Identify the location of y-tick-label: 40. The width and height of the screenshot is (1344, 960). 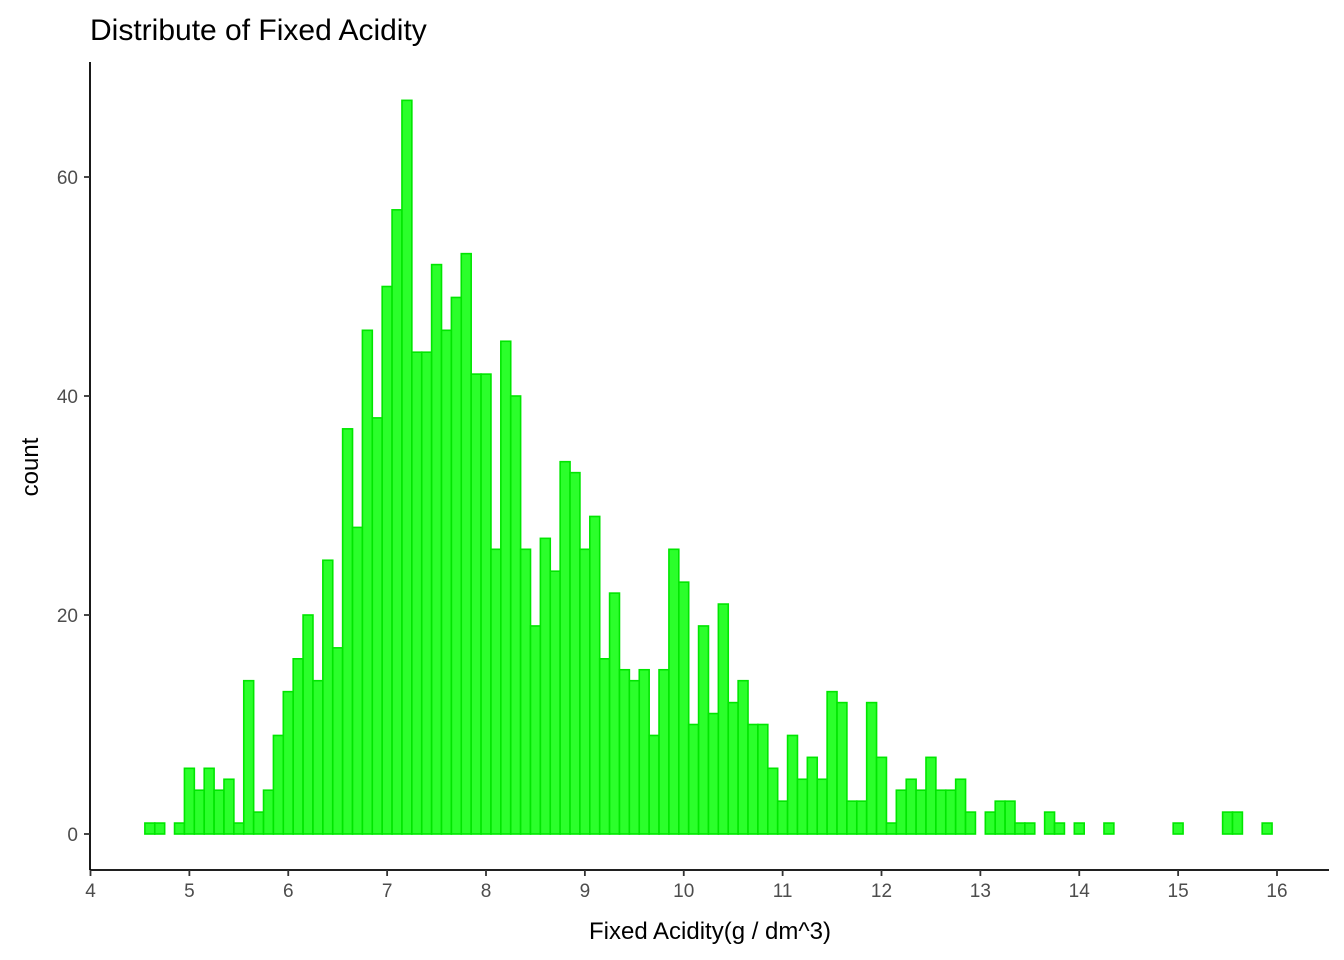
(67, 397).